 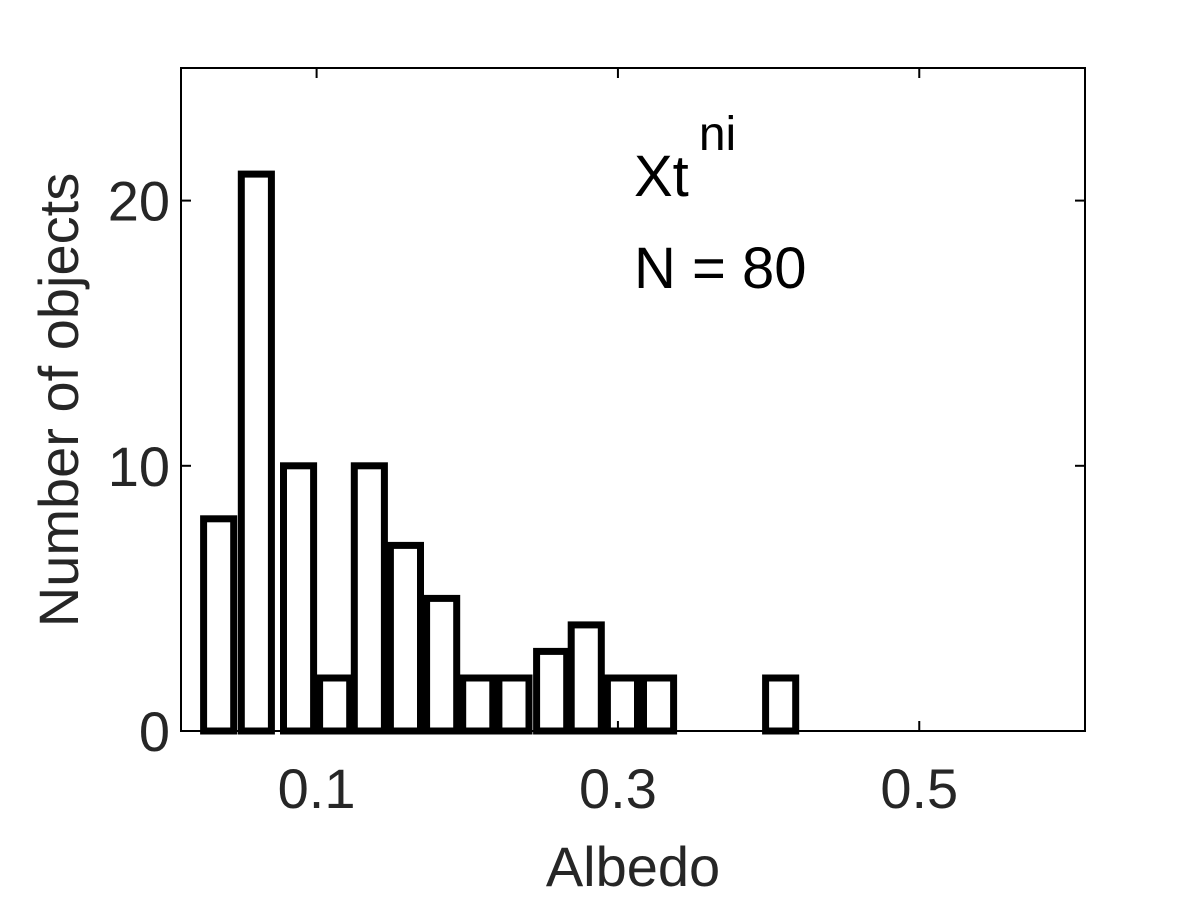 I want to click on x-axis-title: Albedo, so click(x=633, y=866).